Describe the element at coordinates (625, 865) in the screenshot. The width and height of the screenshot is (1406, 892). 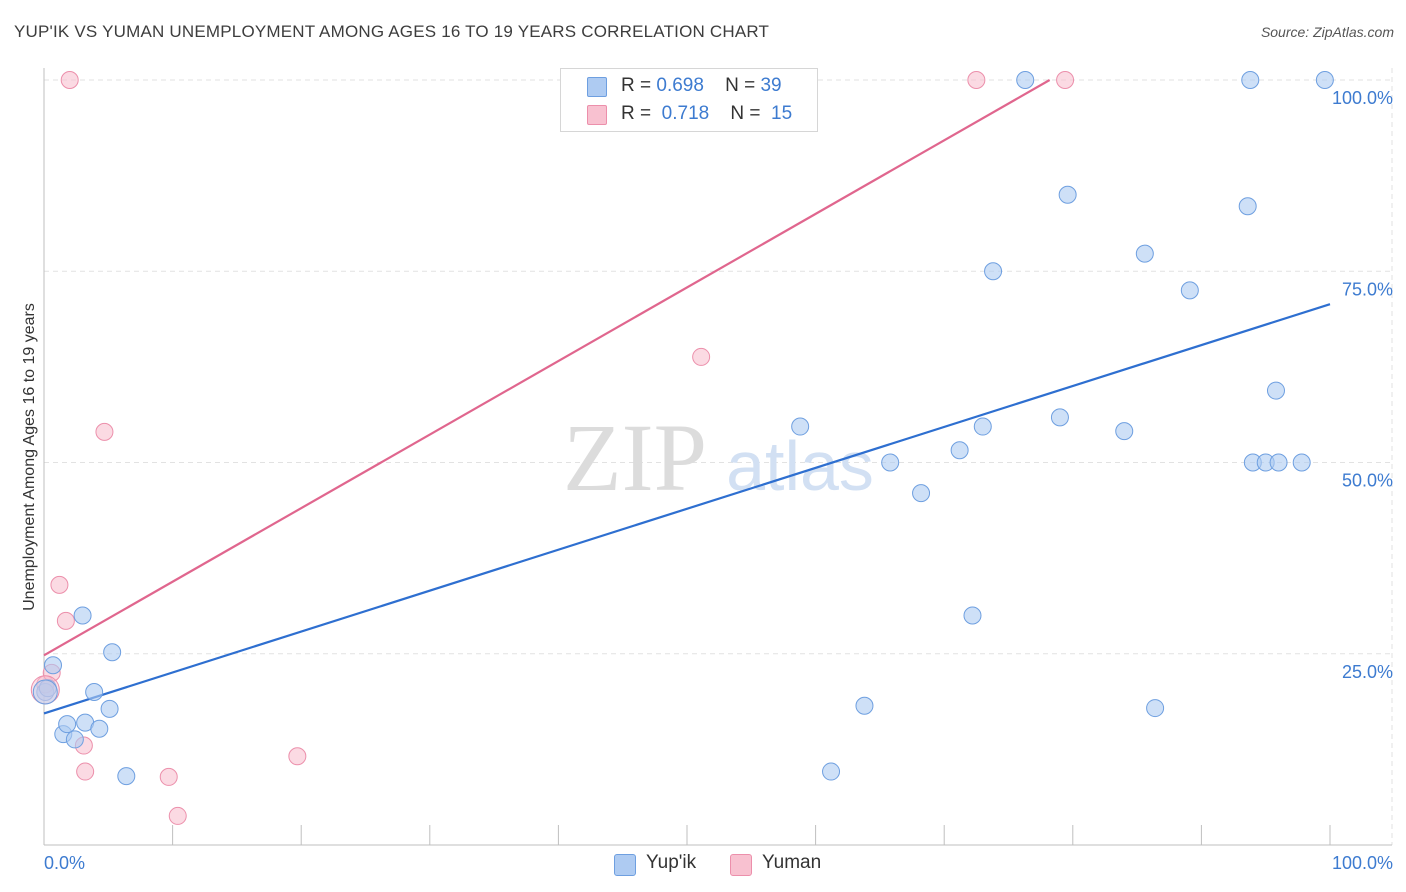
I see `bottom-legend-swatch-yupik` at that location.